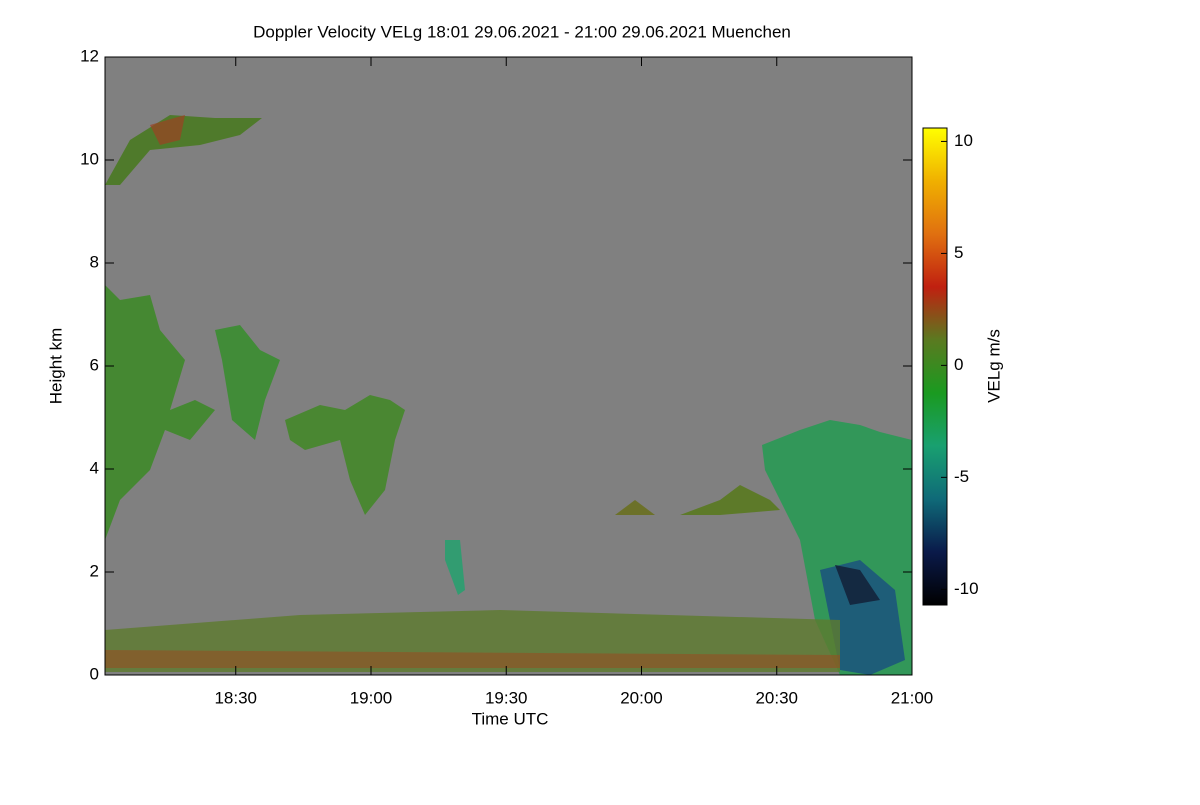 Image resolution: width=1200 pixels, height=805 pixels. What do you see at coordinates (94, 364) in the screenshot?
I see `y-tick-label: 6` at bounding box center [94, 364].